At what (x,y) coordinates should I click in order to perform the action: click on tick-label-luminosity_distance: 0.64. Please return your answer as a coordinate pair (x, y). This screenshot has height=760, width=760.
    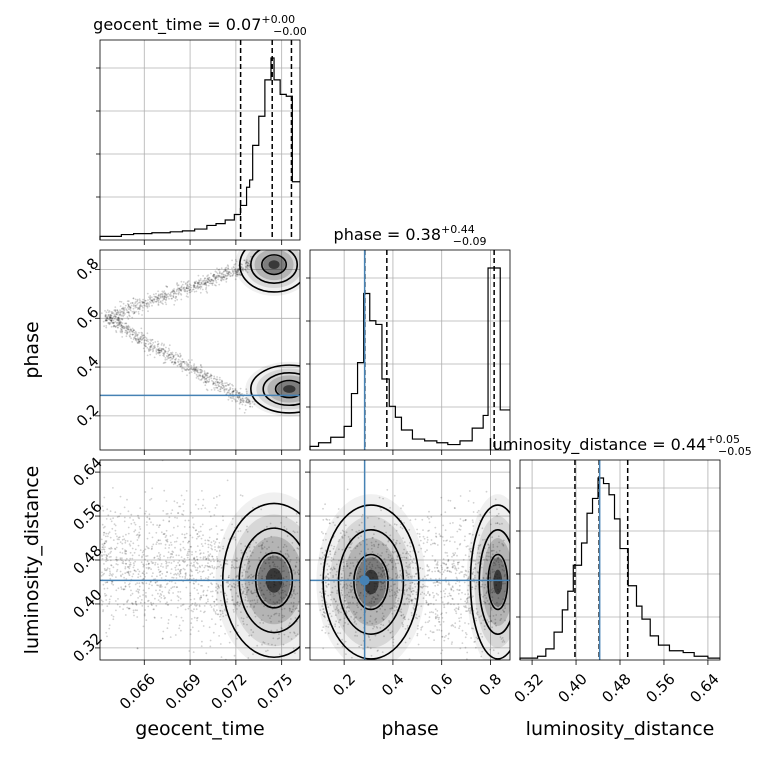
    Looking at the image, I should click on (704, 688).